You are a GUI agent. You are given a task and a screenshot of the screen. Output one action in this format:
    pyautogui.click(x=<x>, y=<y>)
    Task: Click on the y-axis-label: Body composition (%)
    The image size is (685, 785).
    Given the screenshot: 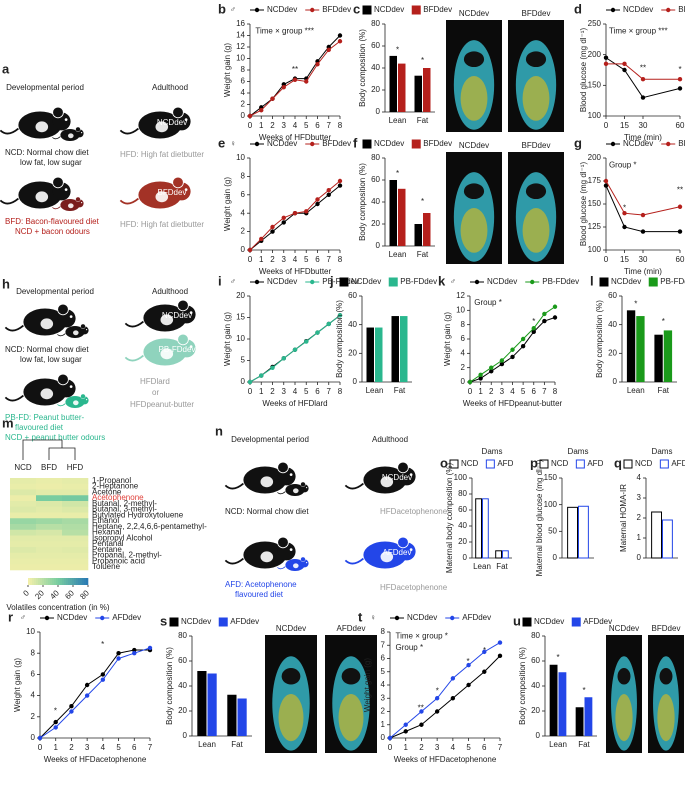 What is the action you would take?
    pyautogui.click(x=339, y=339)
    